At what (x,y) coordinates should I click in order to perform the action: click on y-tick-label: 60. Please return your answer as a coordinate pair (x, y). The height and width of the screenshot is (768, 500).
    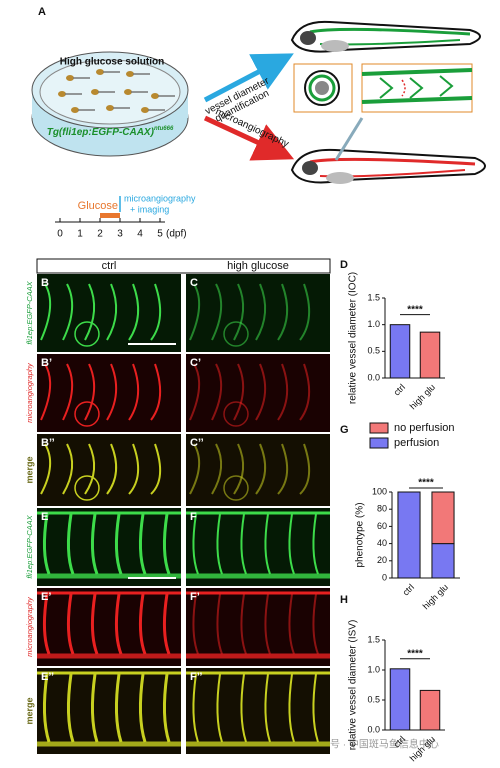
    Looking at the image, I should click on (382, 526).